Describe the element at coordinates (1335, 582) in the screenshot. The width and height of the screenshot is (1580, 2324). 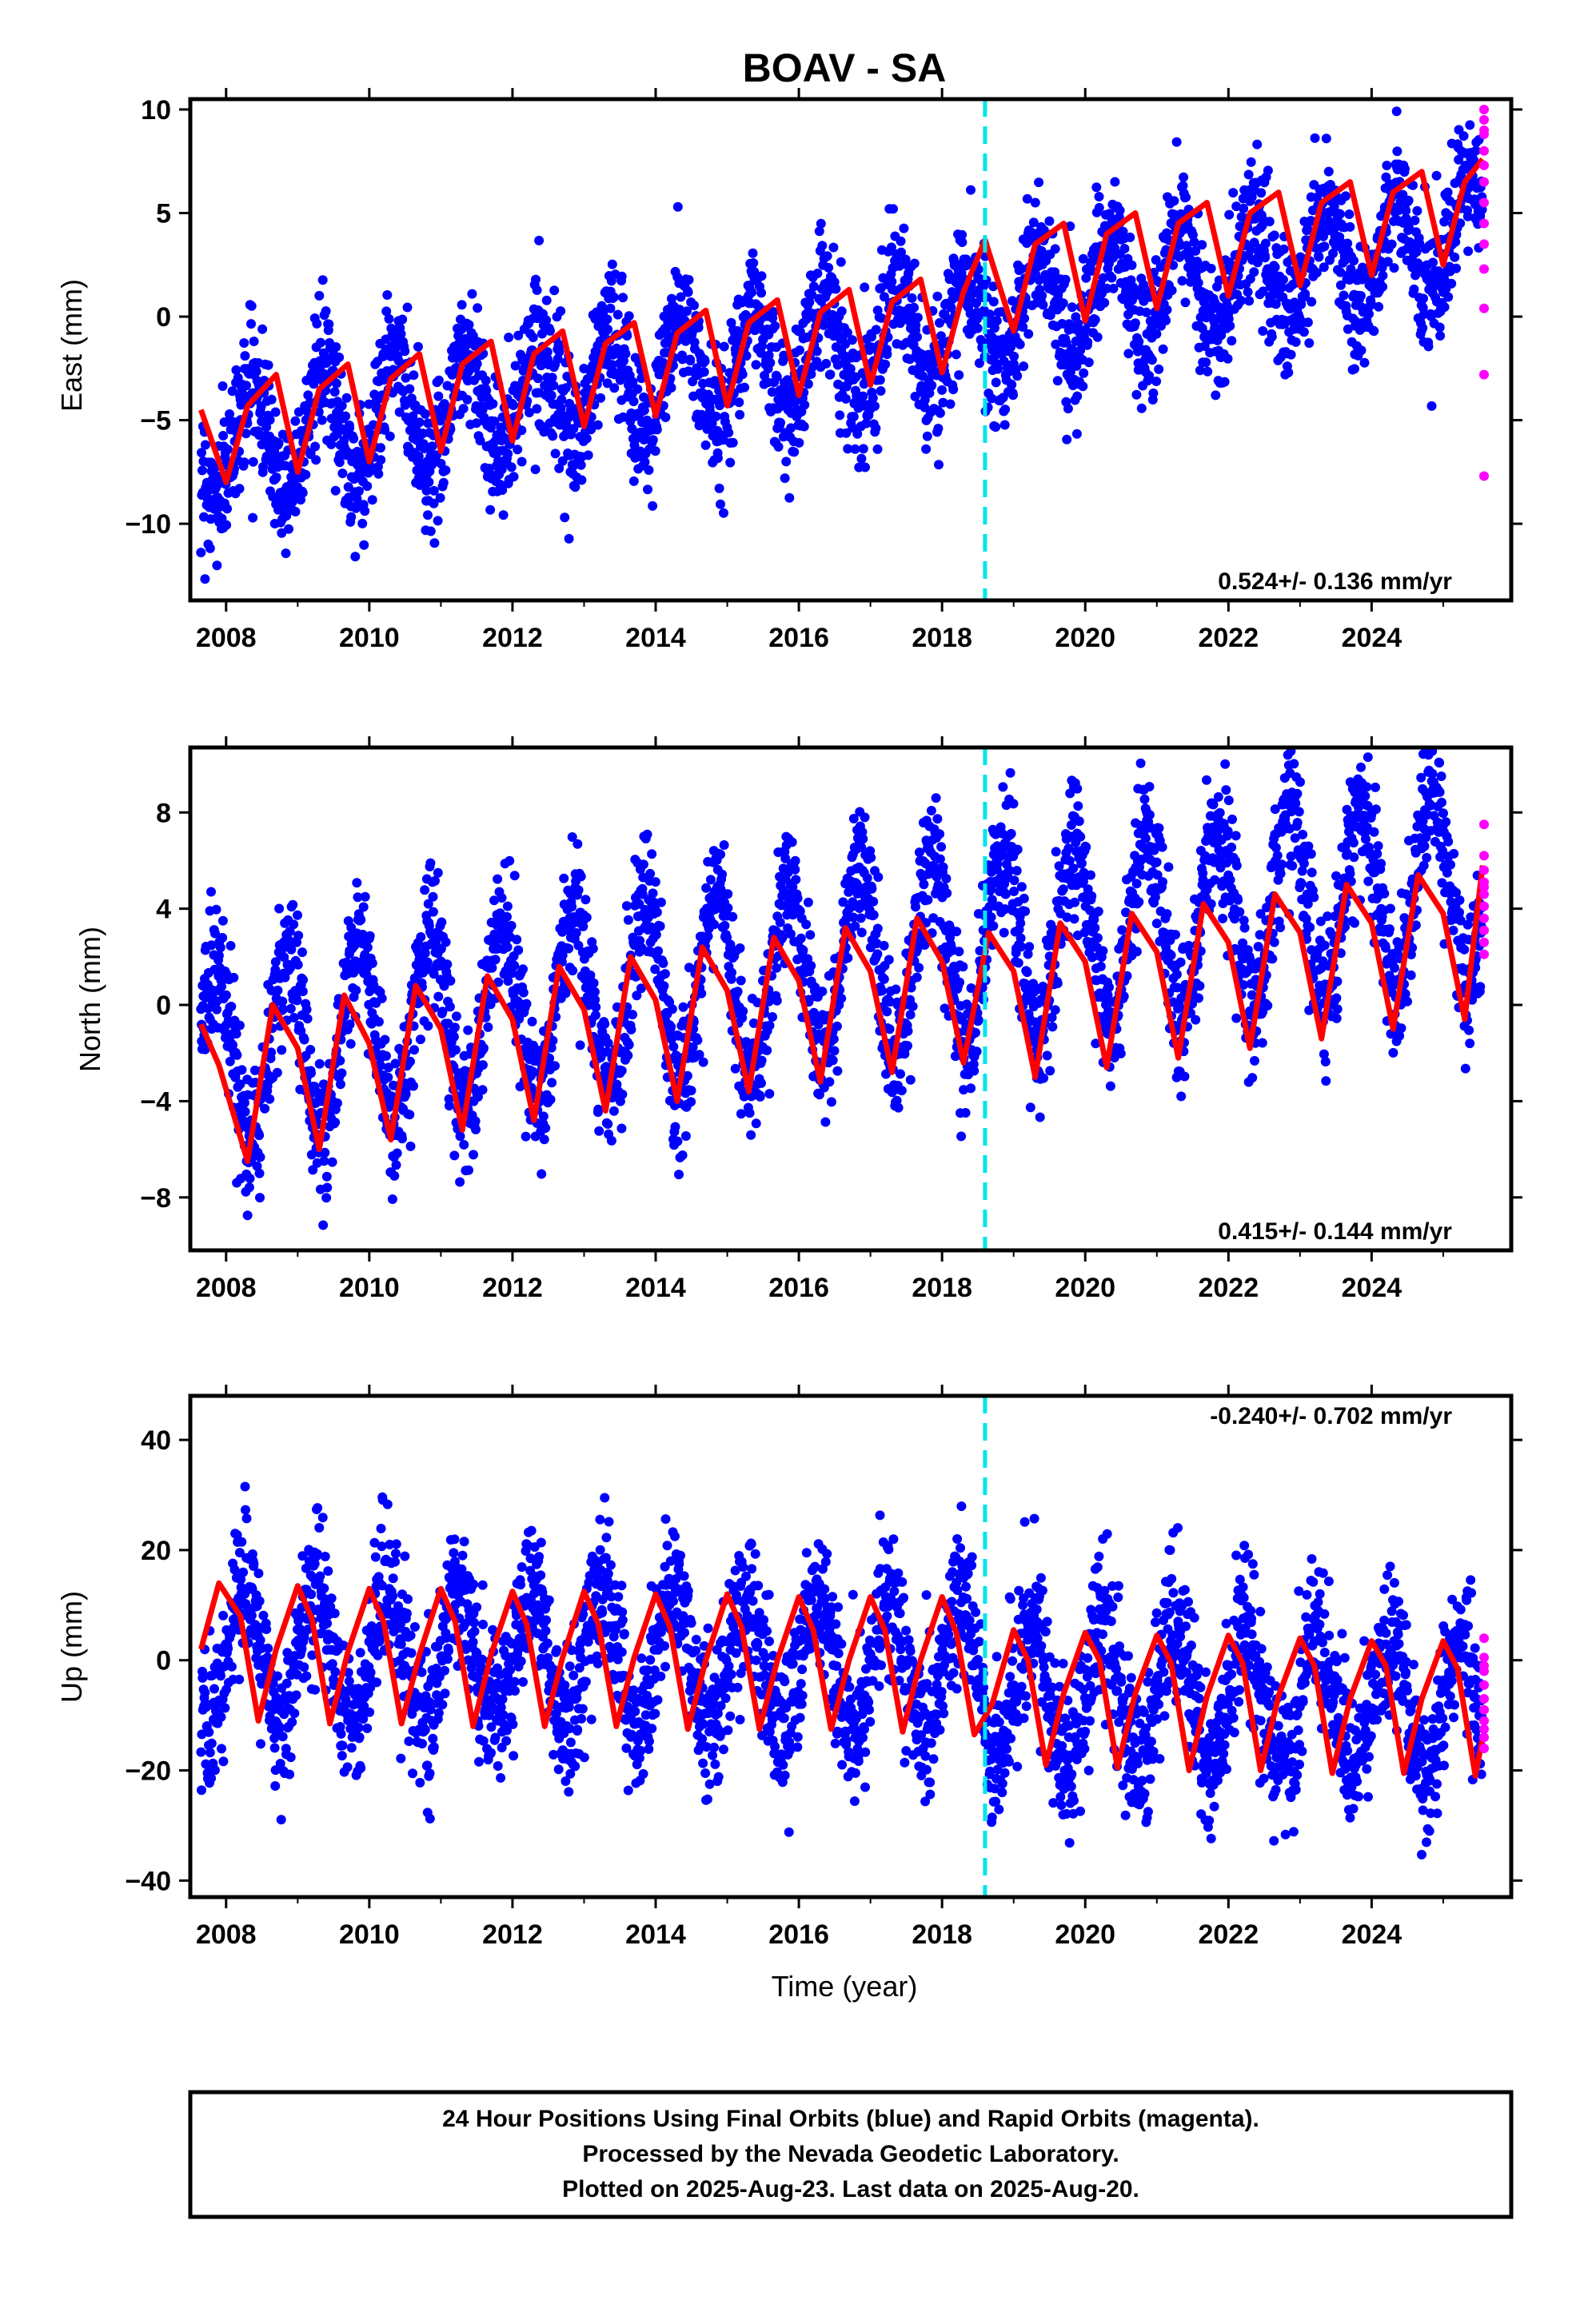
I see `east-rate-label: 0.524+/- 0.136 mm/yr` at that location.